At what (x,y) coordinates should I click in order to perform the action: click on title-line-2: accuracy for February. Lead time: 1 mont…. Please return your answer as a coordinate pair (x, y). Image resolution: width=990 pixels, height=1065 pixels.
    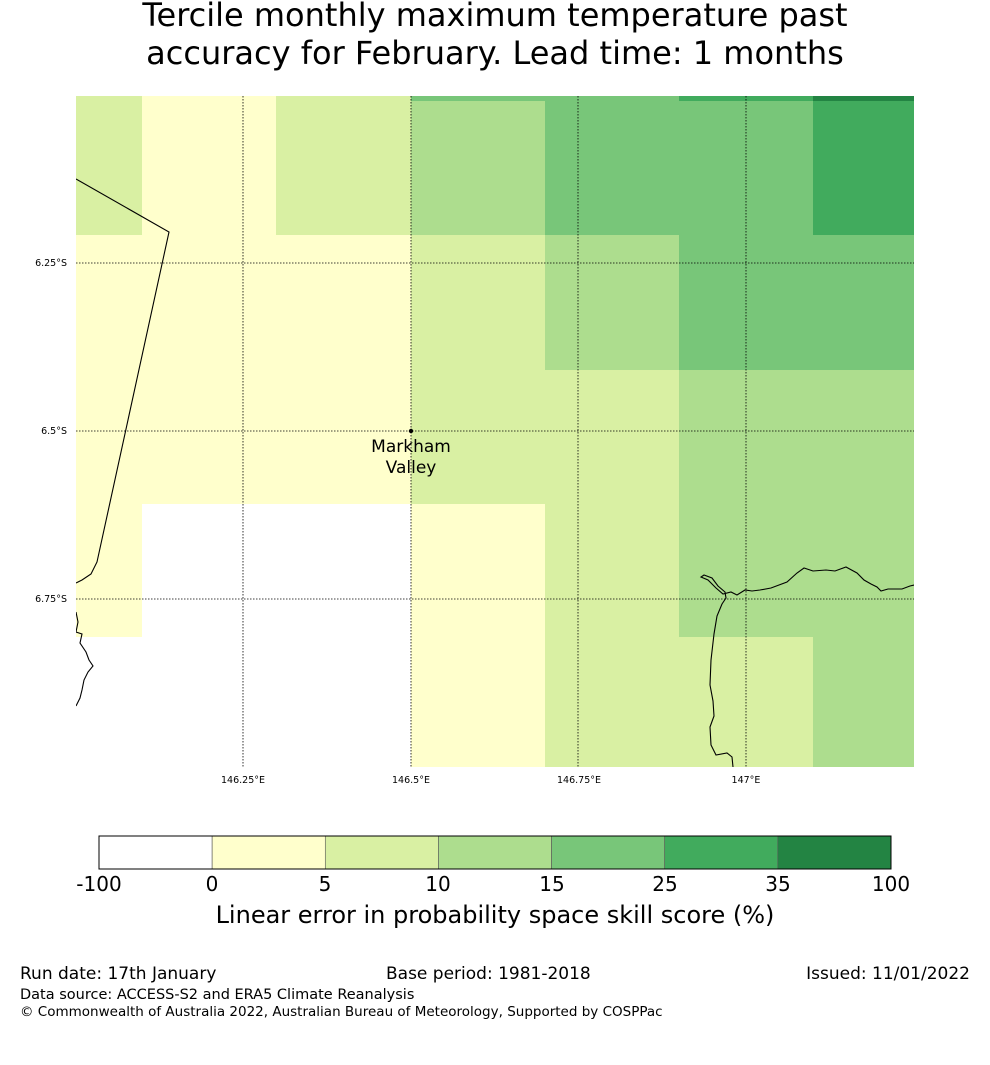
    Looking at the image, I should click on (495, 53).